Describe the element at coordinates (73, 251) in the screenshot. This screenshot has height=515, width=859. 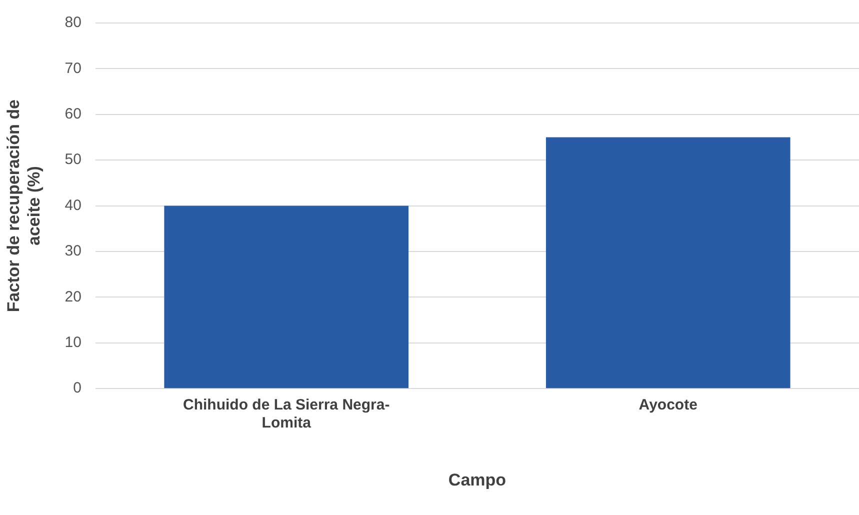
I see `y-tick-label: 30` at that location.